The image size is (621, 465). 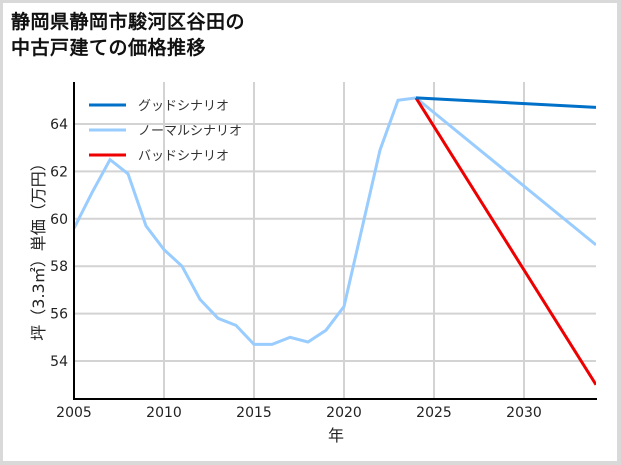 I want to click on x-tick-label: 2015, so click(x=254, y=413).